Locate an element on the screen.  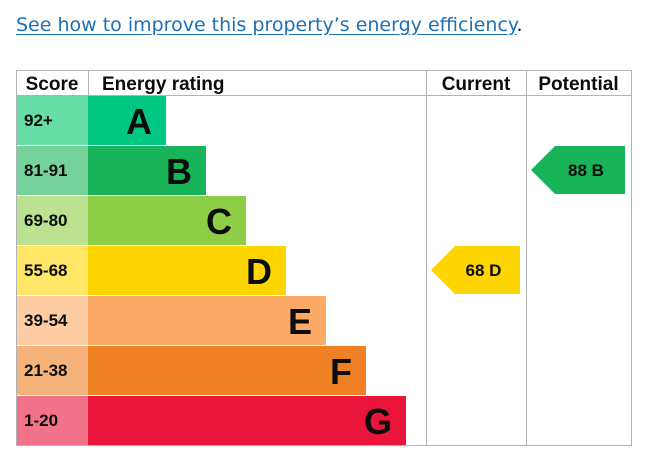
score-cell-c is located at coordinates (52, 220).